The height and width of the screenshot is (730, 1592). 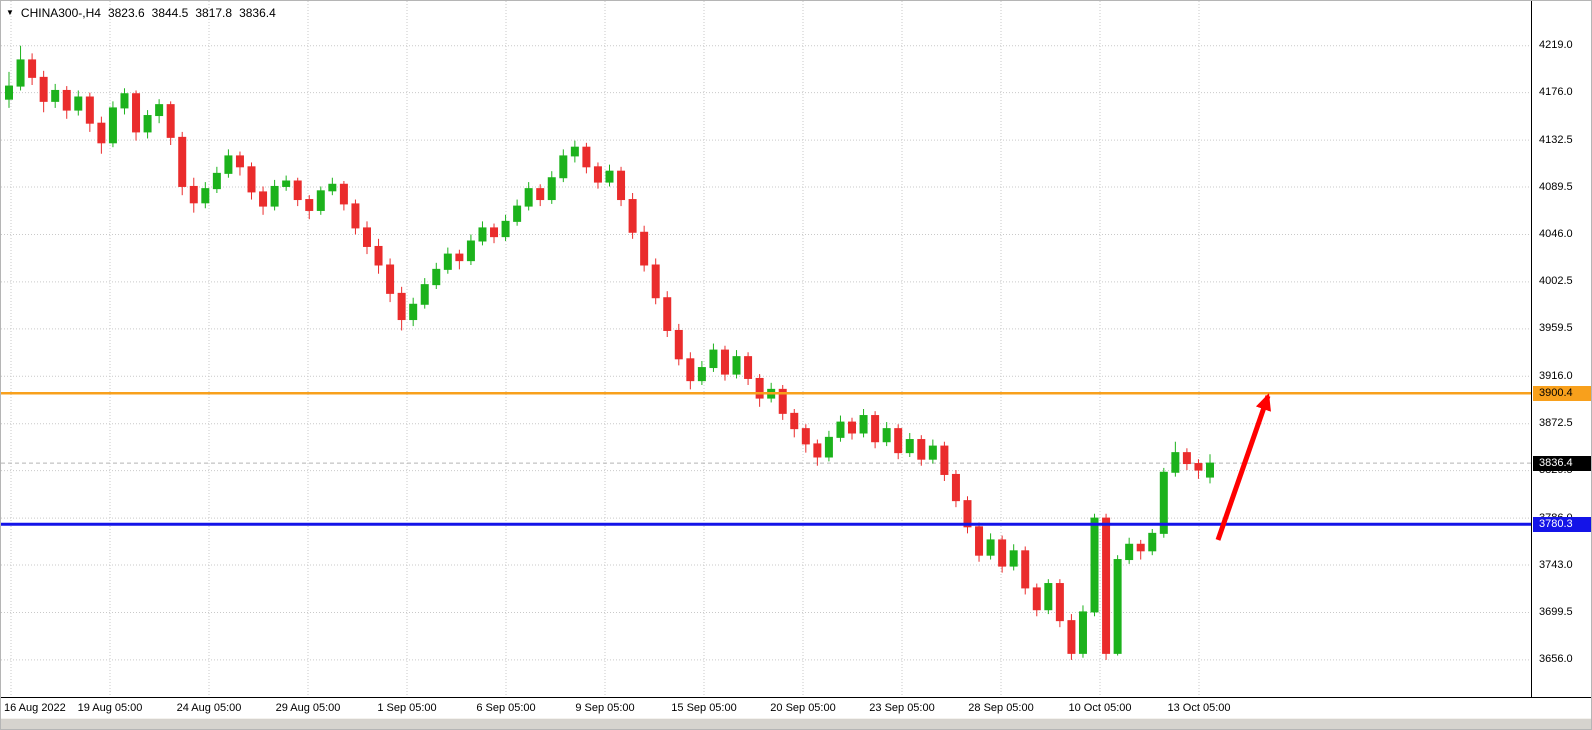 What do you see at coordinates (257, 13) in the screenshot?
I see `ohlc-close: 3836.4` at bounding box center [257, 13].